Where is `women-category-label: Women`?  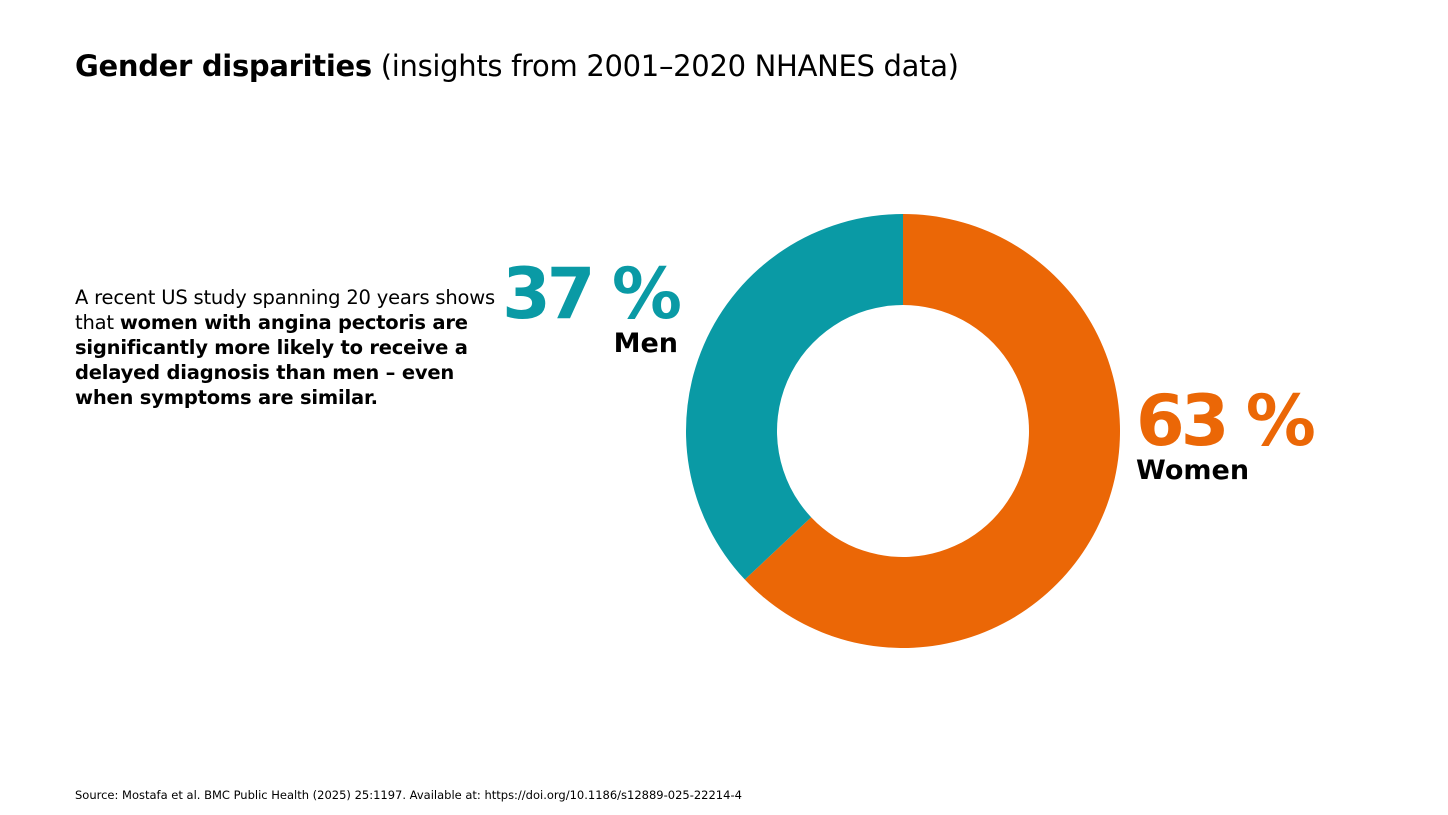 women-category-label: Women is located at coordinates (1193, 470).